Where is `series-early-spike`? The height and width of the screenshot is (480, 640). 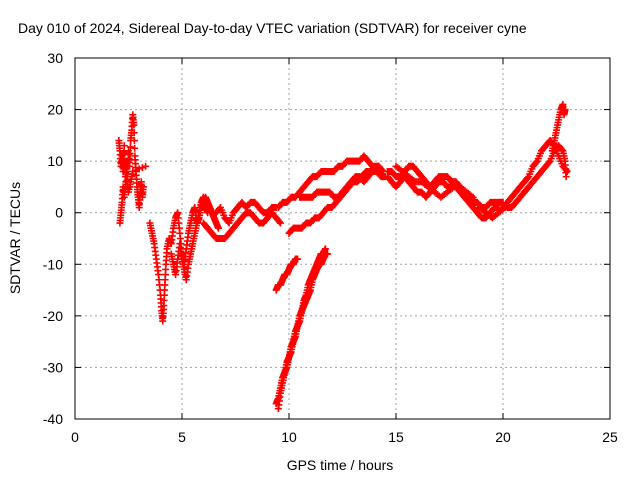 series-early-spike is located at coordinates (131, 161).